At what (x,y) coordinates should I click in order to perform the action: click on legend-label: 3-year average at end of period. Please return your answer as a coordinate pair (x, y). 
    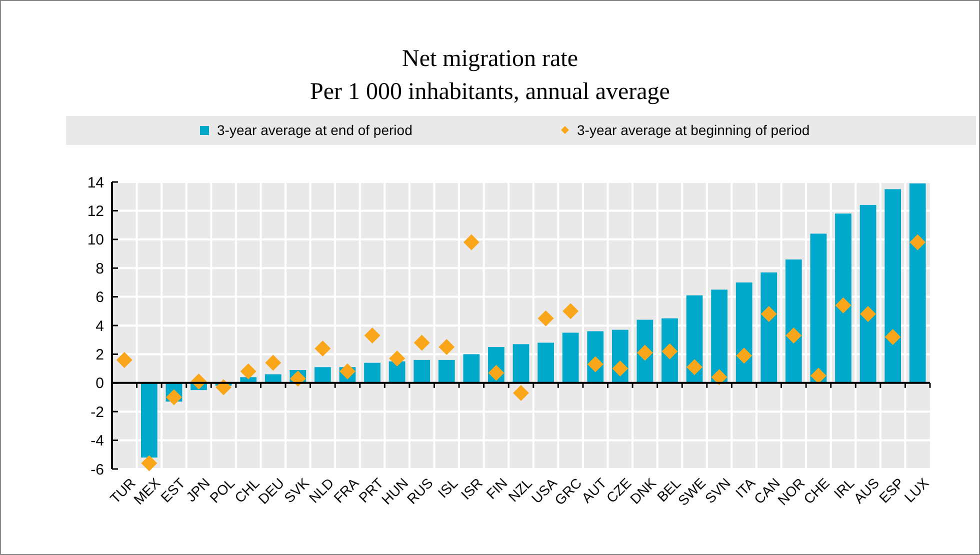
    Looking at the image, I should click on (314, 130).